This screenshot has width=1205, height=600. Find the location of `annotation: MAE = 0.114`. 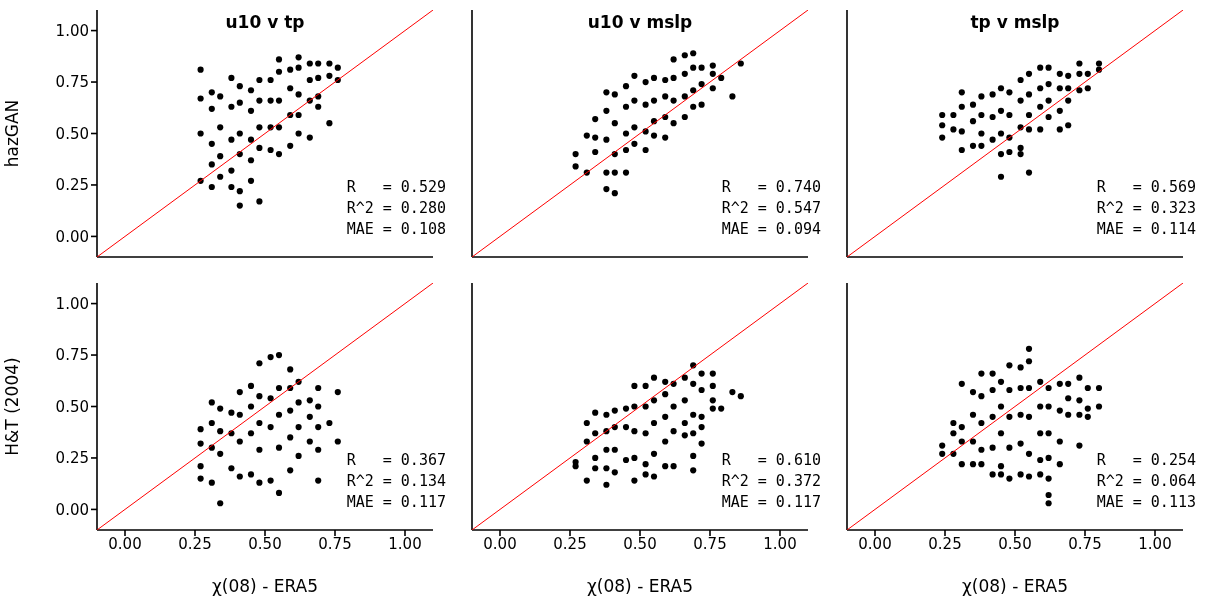

annotation: MAE = 0.114 is located at coordinates (1146, 229).